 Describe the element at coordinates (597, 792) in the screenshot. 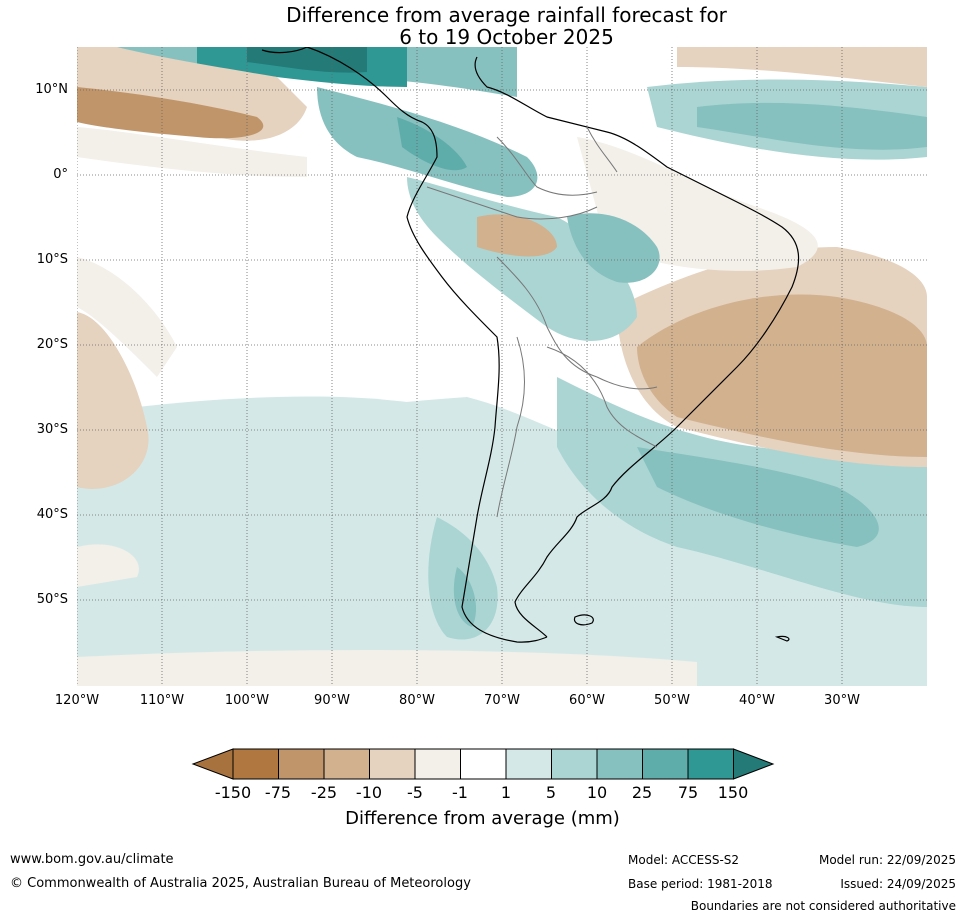

I see `colorbar-tick-label: 10` at that location.